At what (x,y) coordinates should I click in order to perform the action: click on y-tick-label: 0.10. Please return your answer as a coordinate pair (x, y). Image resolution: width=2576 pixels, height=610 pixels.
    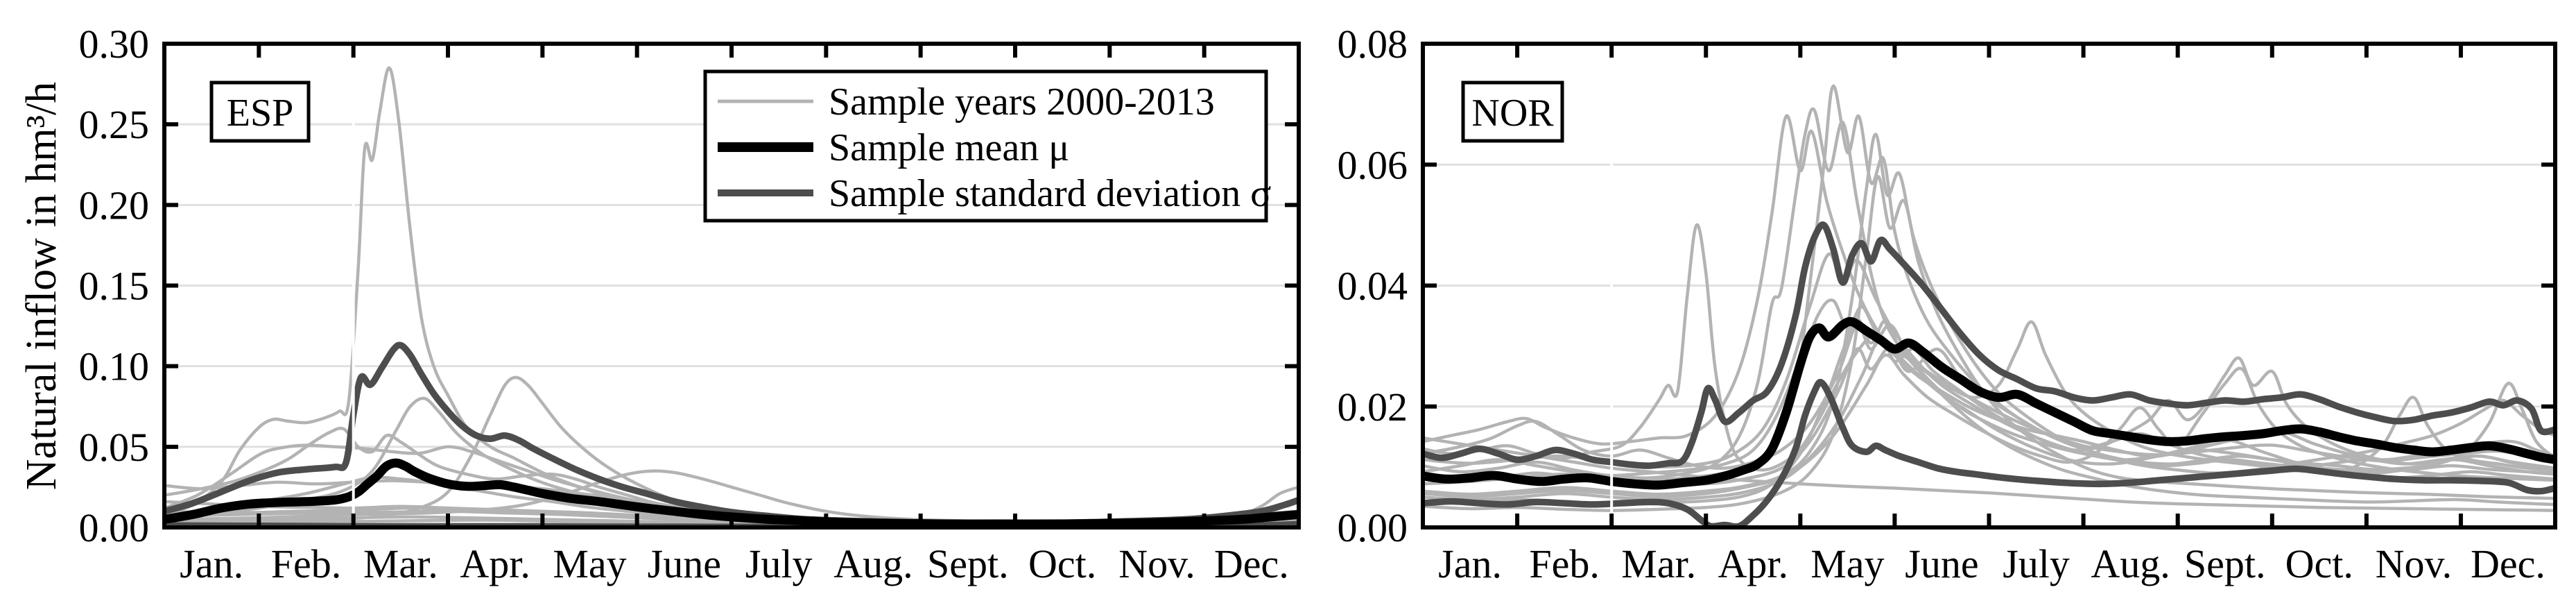
    Looking at the image, I should click on (114, 366).